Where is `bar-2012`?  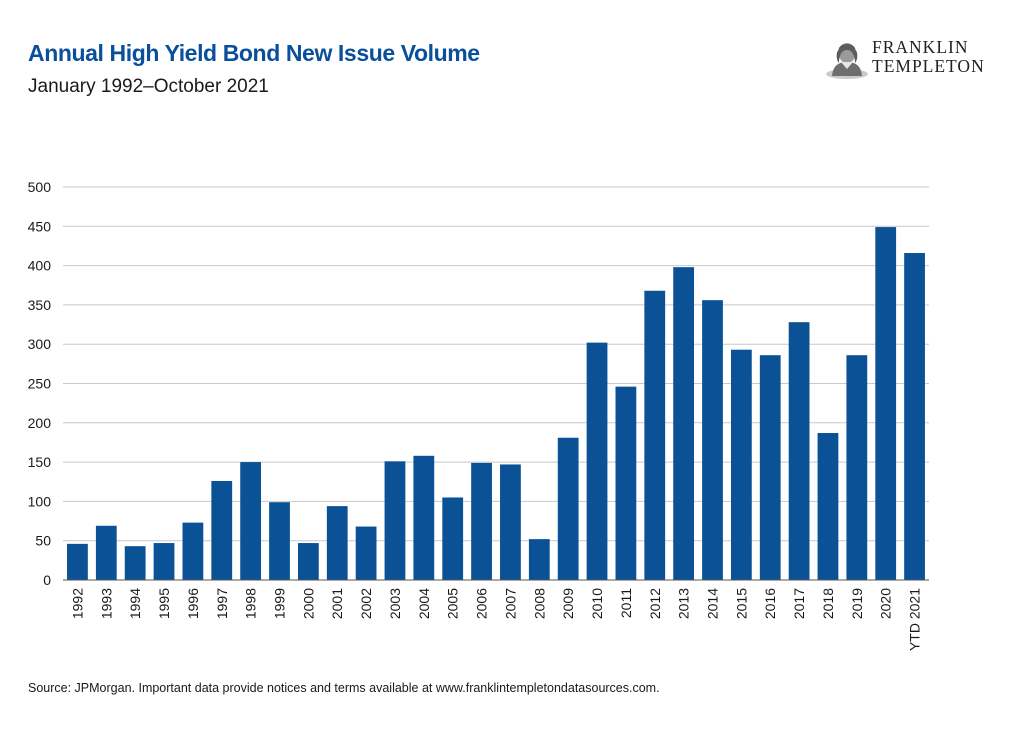
bar-2012 is located at coordinates (655, 435).